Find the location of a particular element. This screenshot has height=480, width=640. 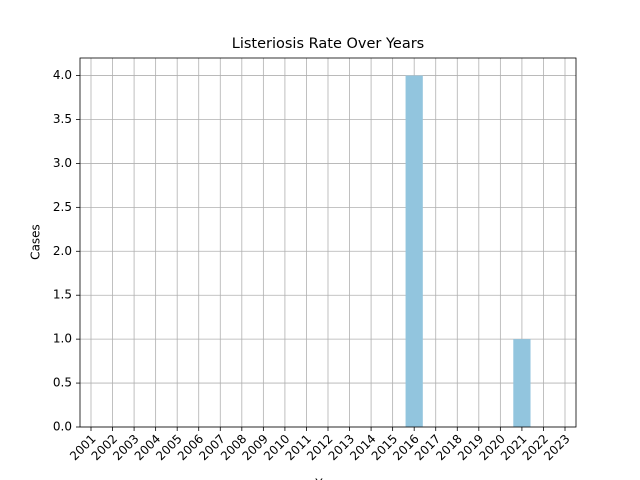

chart-title: Listeriosis Rate Over Years is located at coordinates (328, 44).